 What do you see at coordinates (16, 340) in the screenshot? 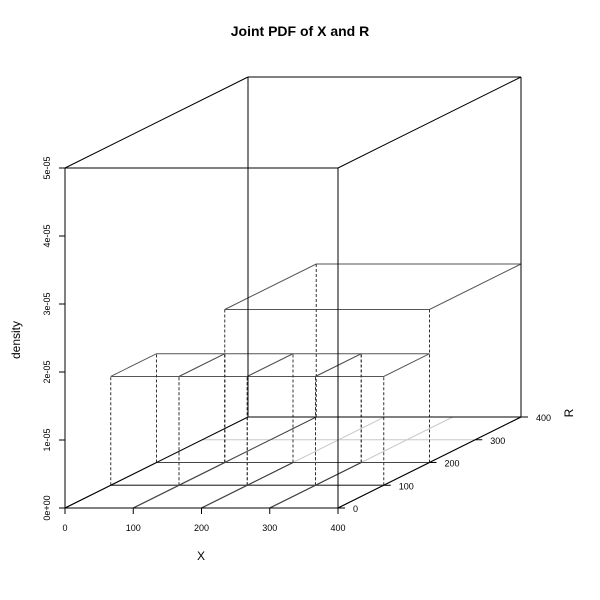
I see `density-axis-label: density` at bounding box center [16, 340].